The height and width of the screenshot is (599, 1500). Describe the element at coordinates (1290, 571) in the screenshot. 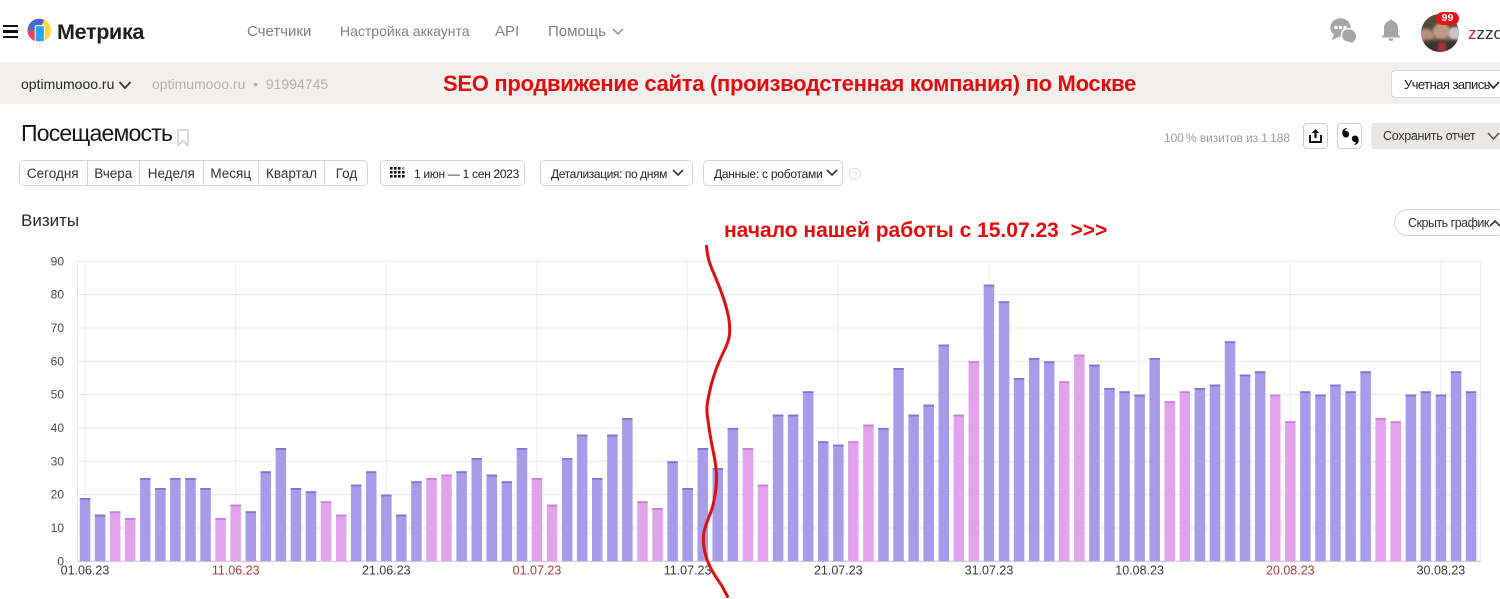

I see `svg-text: 20.08.23` at that location.